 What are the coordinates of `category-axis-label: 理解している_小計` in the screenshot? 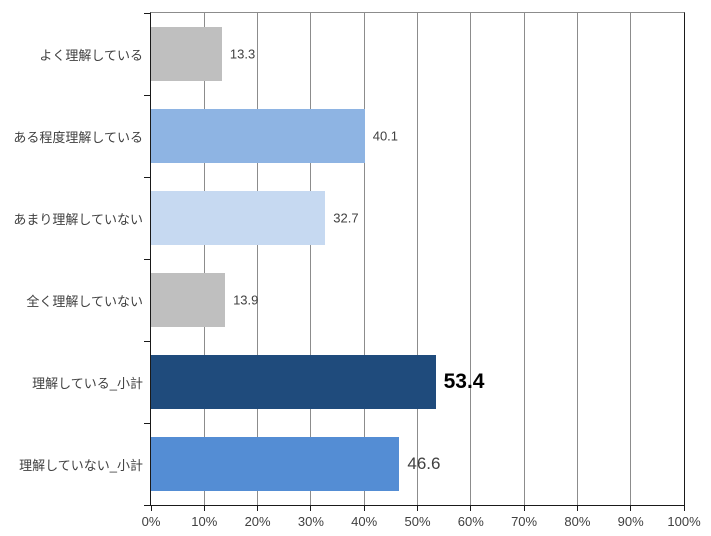 It's located at (87, 383).